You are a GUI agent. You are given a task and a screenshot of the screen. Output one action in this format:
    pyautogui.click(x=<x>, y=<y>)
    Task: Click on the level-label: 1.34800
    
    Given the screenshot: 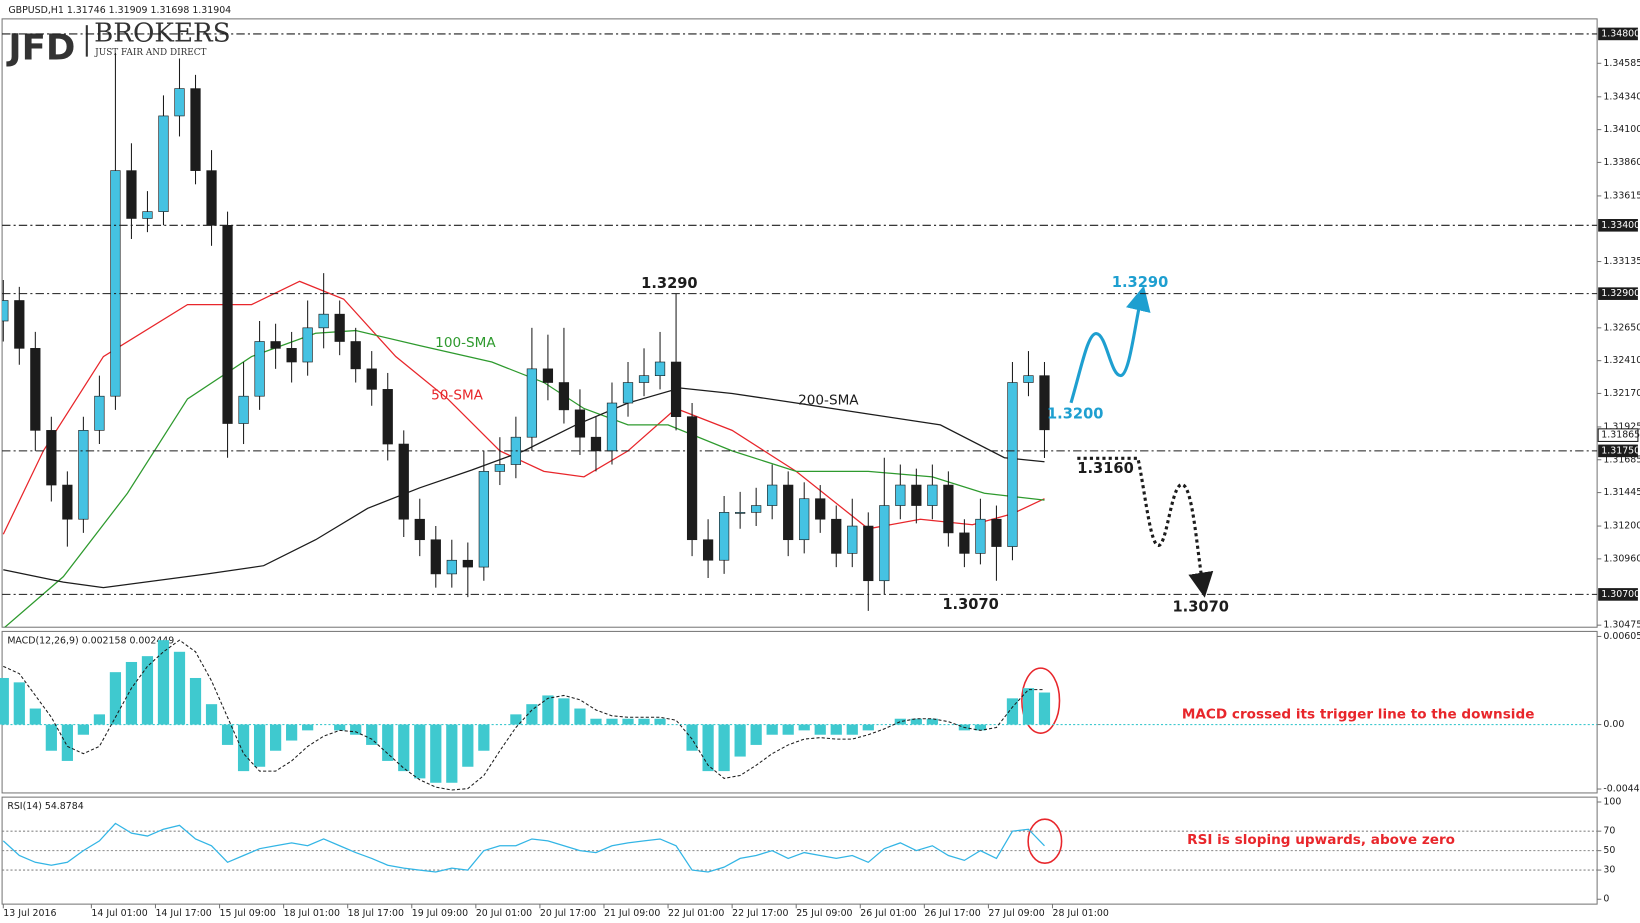 What is the action you would take?
    pyautogui.click(x=1620, y=33)
    